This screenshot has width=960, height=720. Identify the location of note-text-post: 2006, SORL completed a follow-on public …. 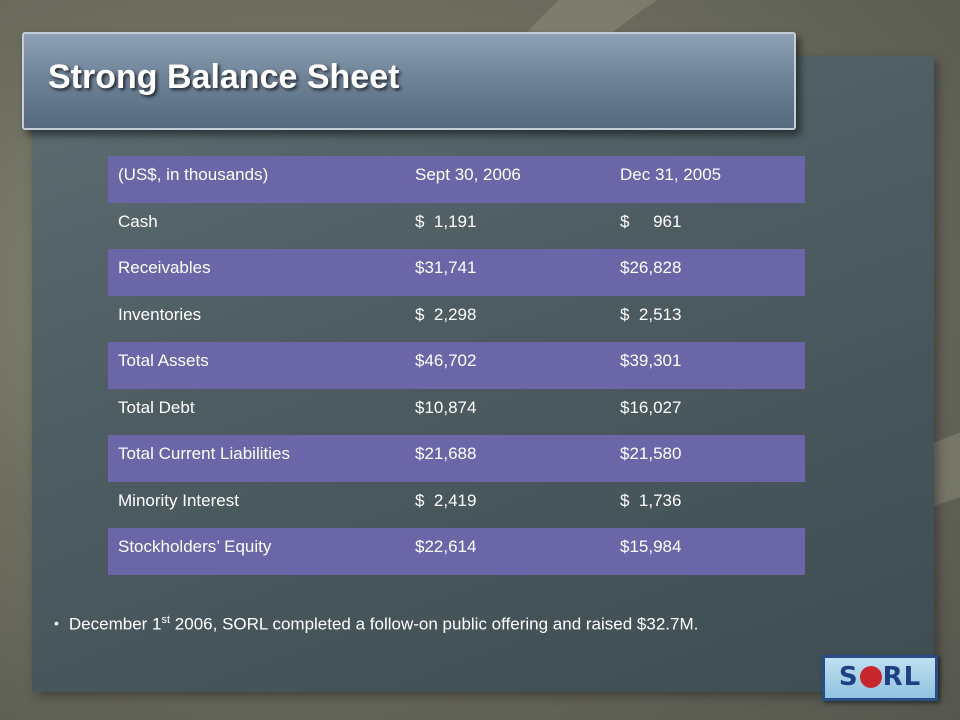
(434, 624).